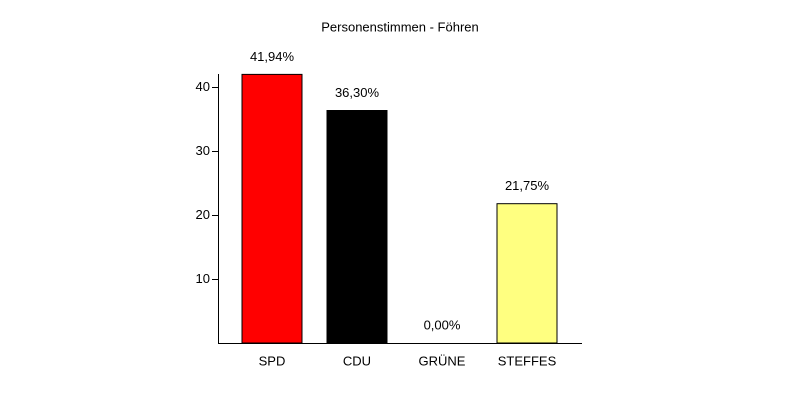 The image size is (800, 400). Describe the element at coordinates (203, 278) in the screenshot. I see `y-tick-label: 10` at that location.